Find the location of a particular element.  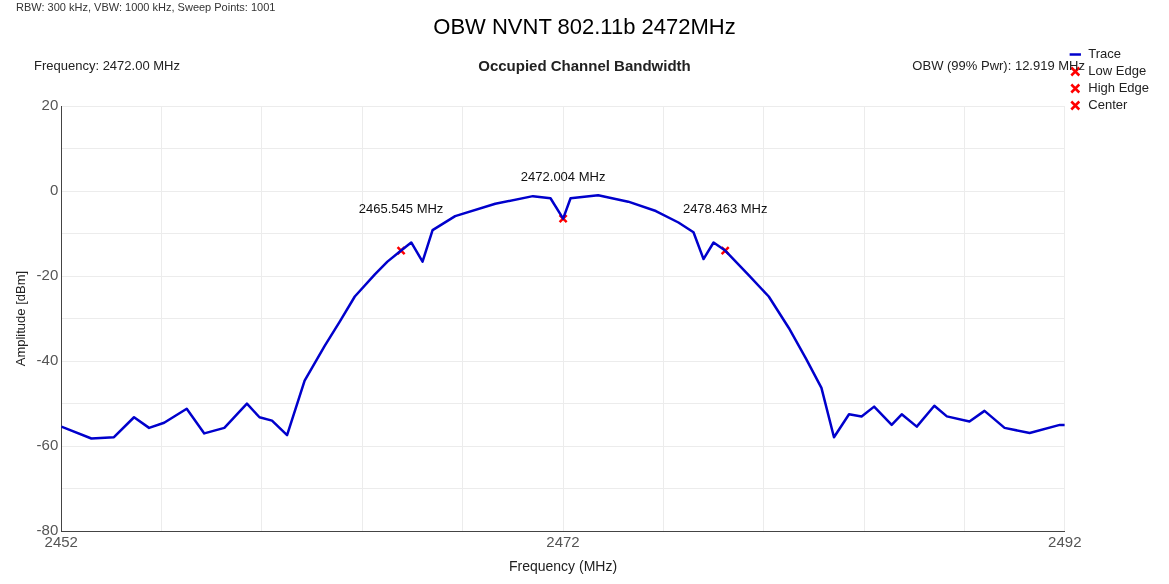

chart-title: OBW NVNT 802.11b 2472MHz is located at coordinates (584, 27).